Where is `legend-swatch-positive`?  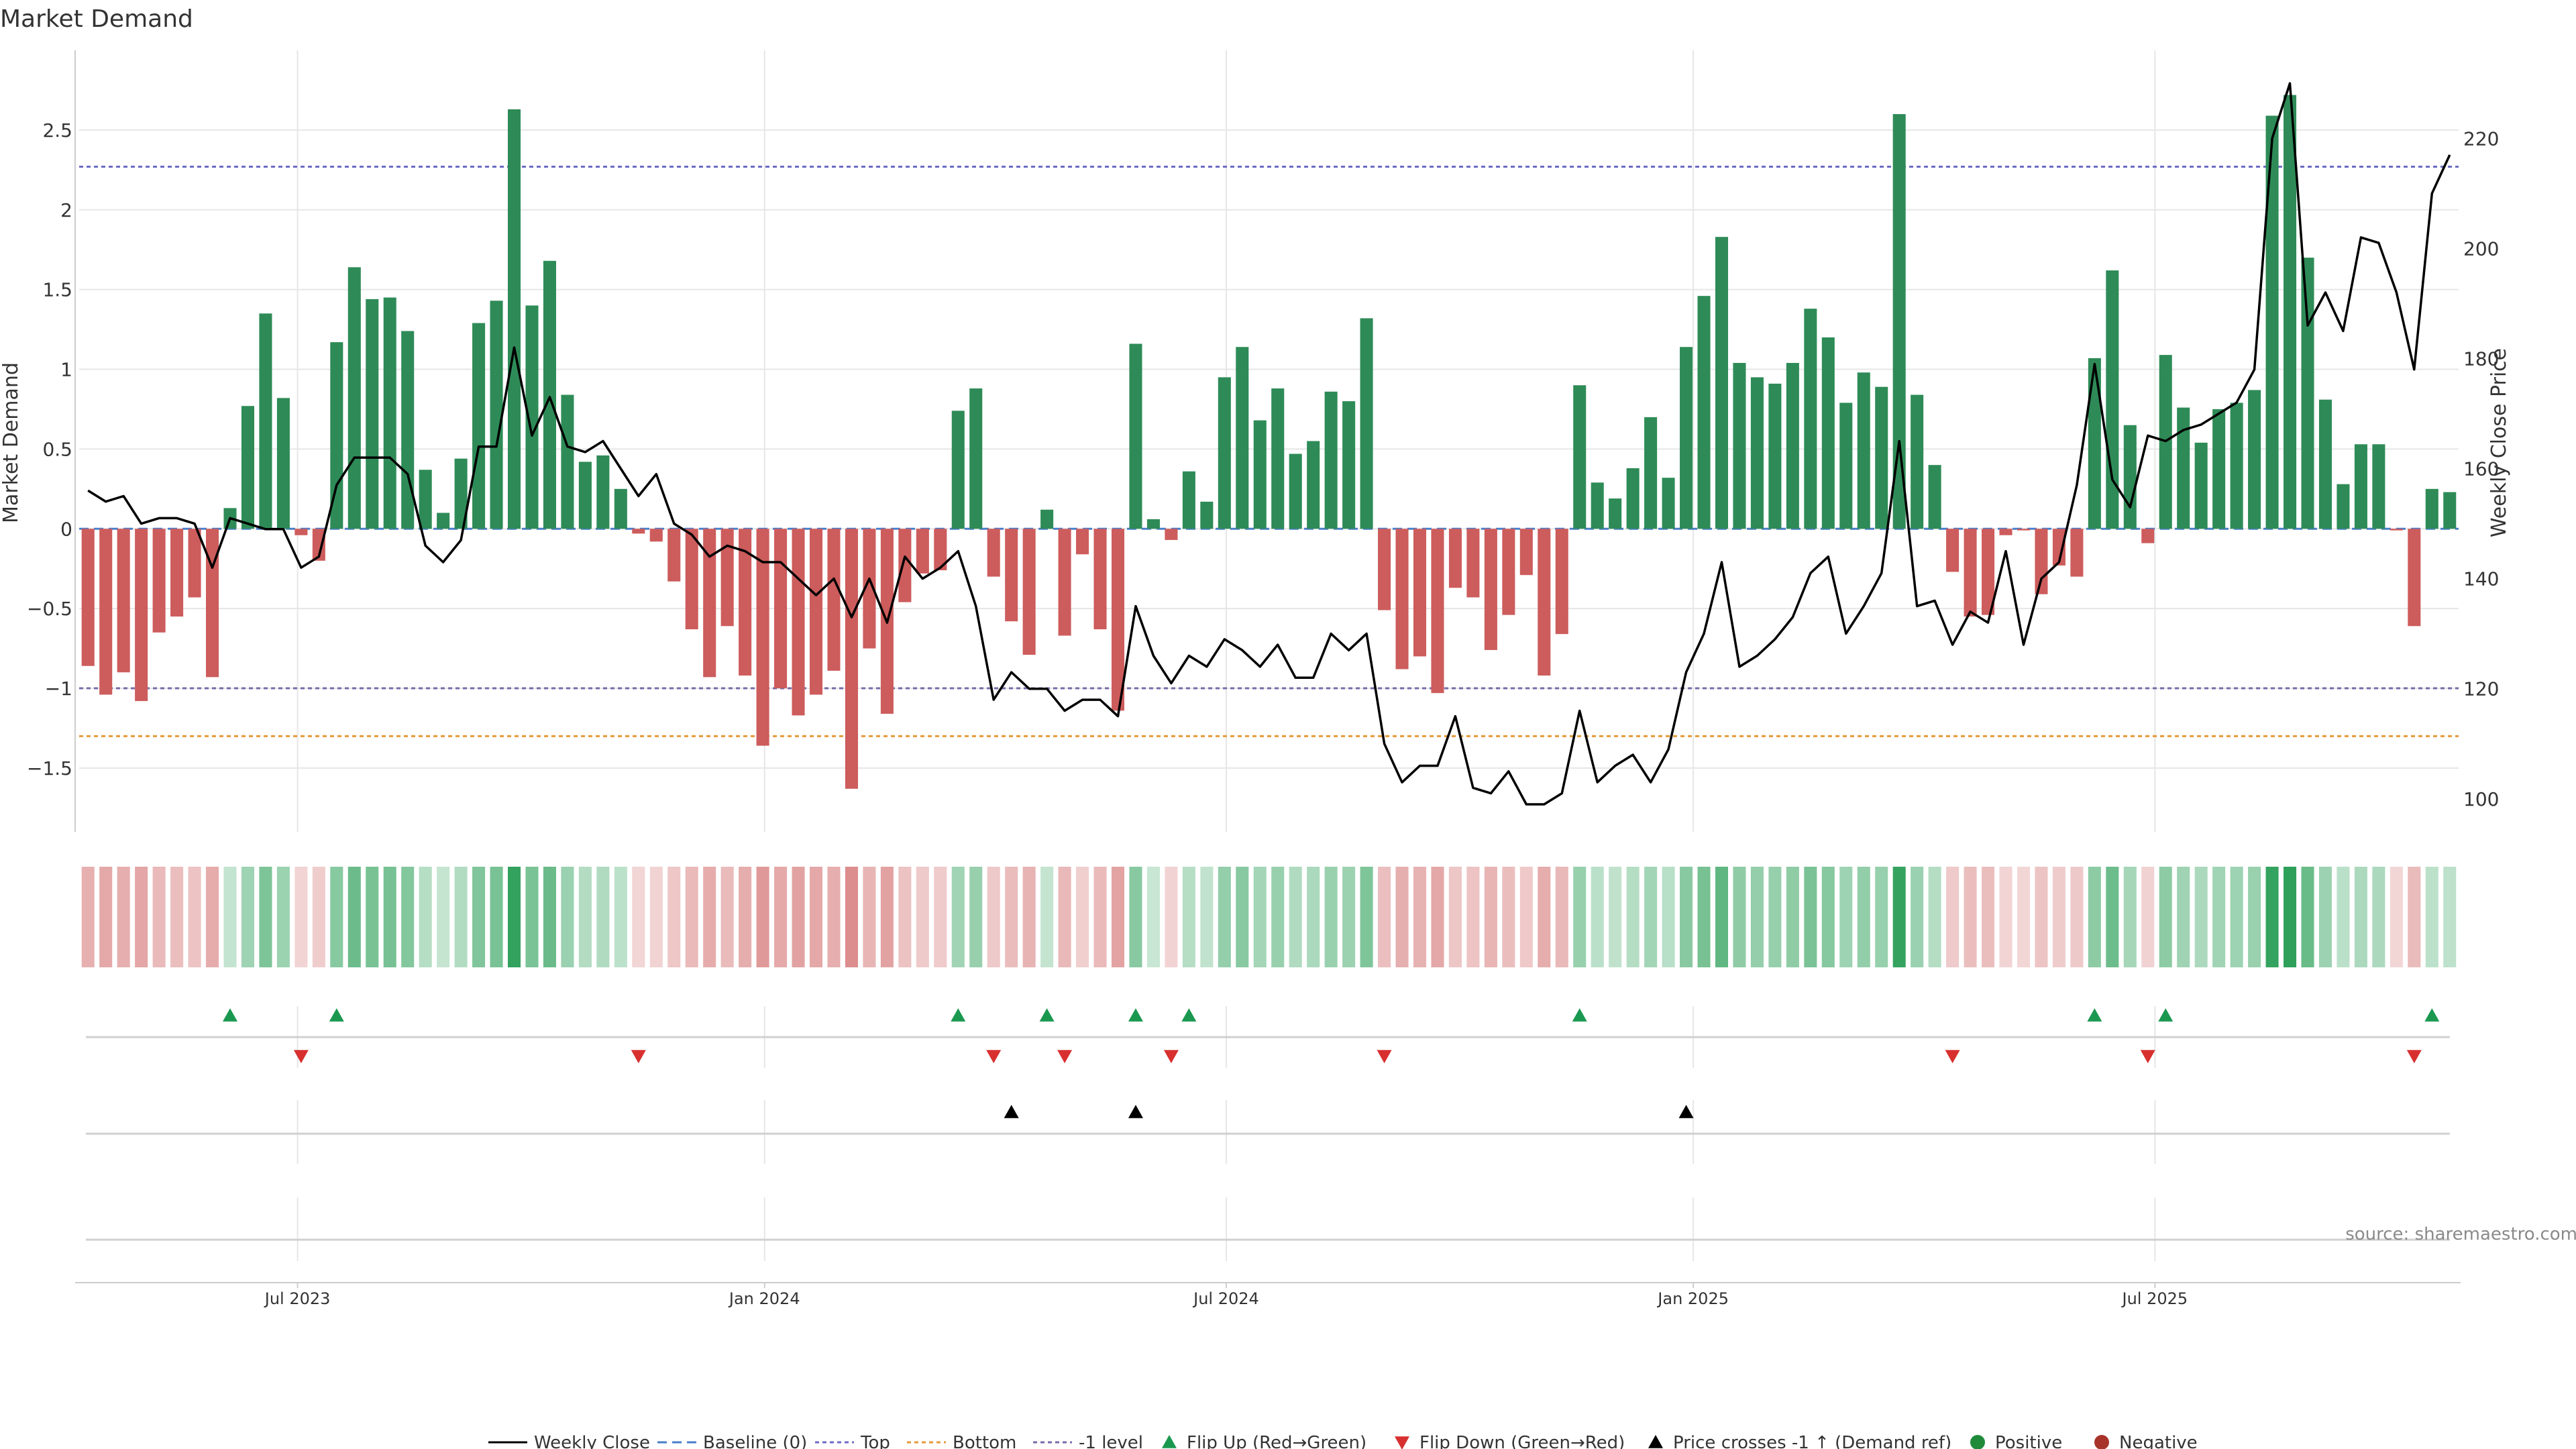
legend-swatch-positive is located at coordinates (1977, 1442).